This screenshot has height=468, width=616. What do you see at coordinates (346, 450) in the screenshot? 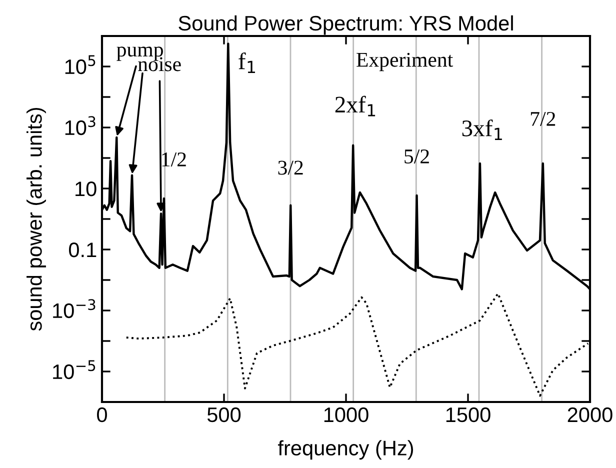
I see `x-axis-title: frequency (Hz)` at bounding box center [346, 450].